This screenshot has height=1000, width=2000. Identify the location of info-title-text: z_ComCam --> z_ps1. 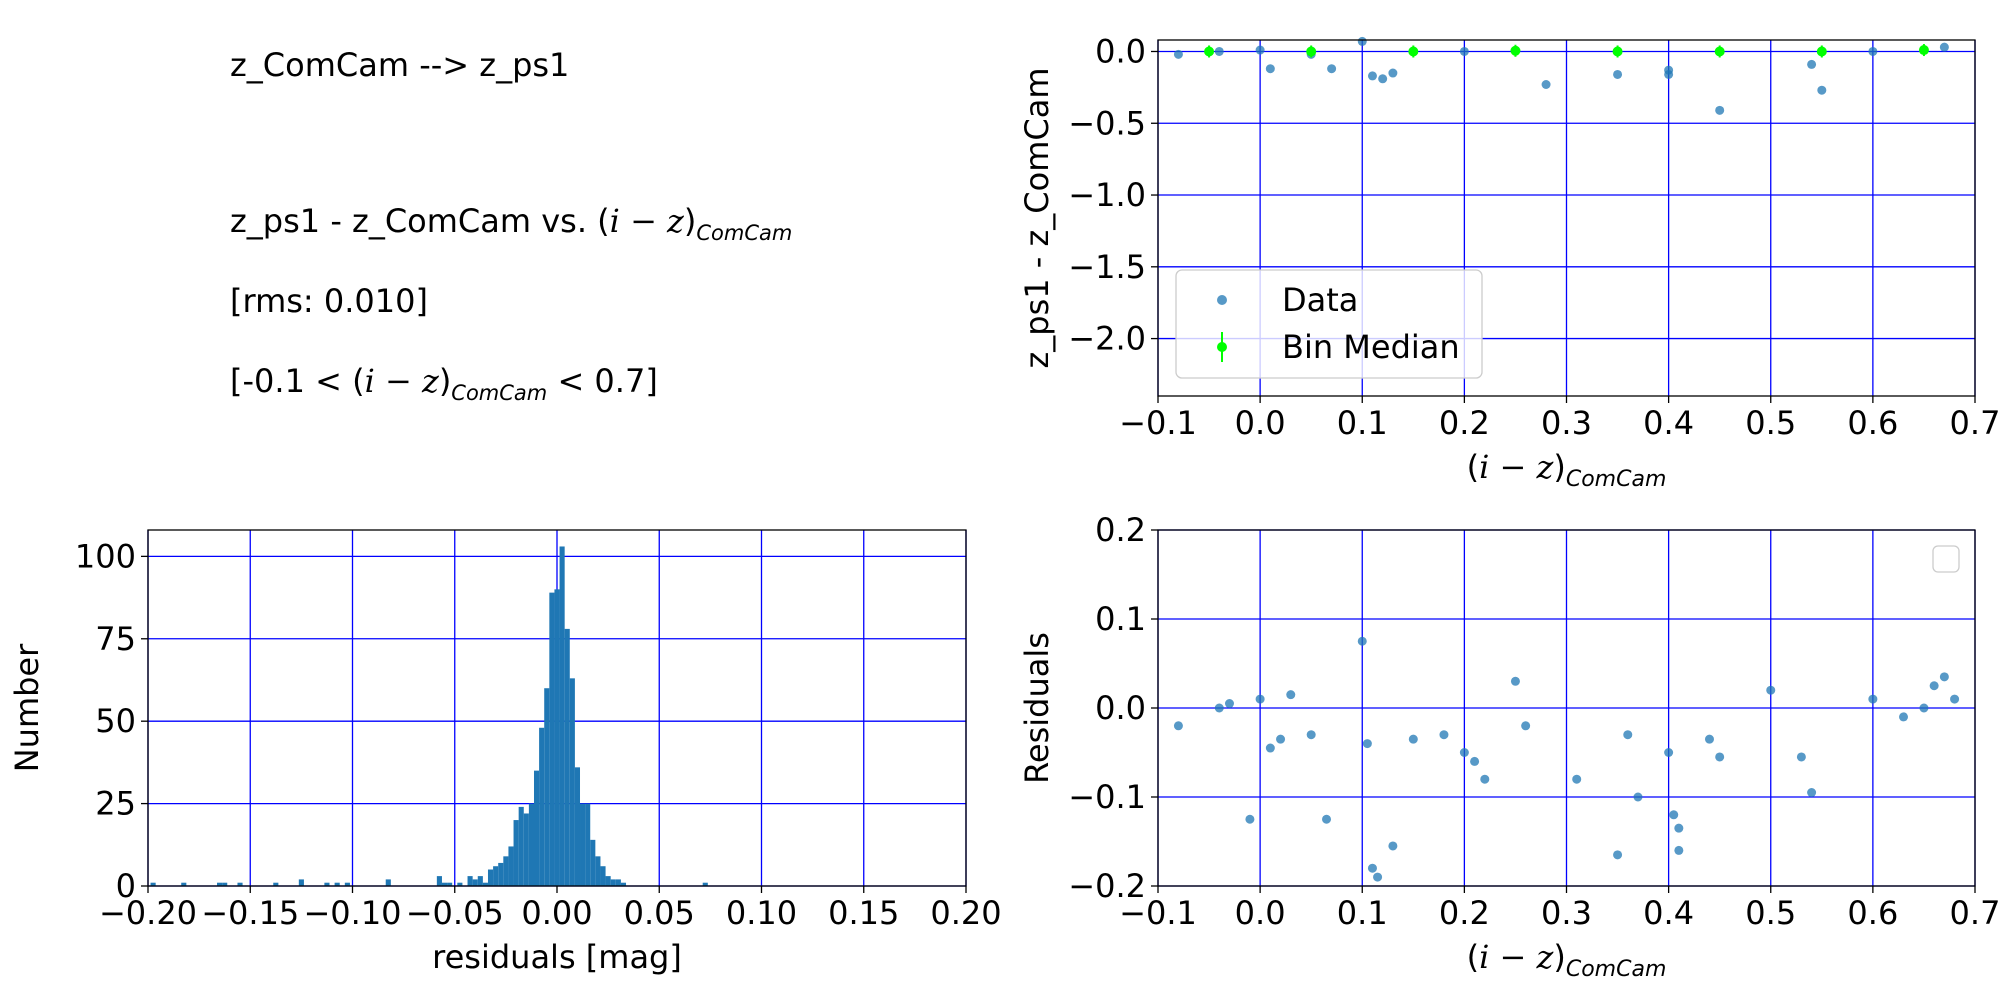
(400, 65).